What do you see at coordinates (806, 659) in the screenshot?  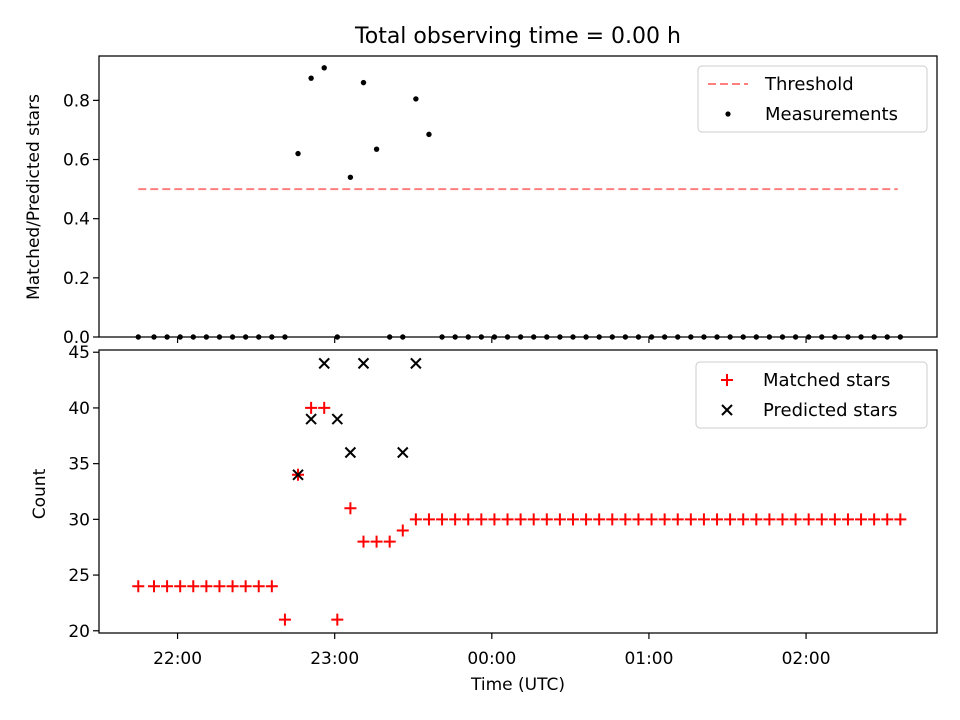 I see `bottom-xtick-label: 02:00` at bounding box center [806, 659].